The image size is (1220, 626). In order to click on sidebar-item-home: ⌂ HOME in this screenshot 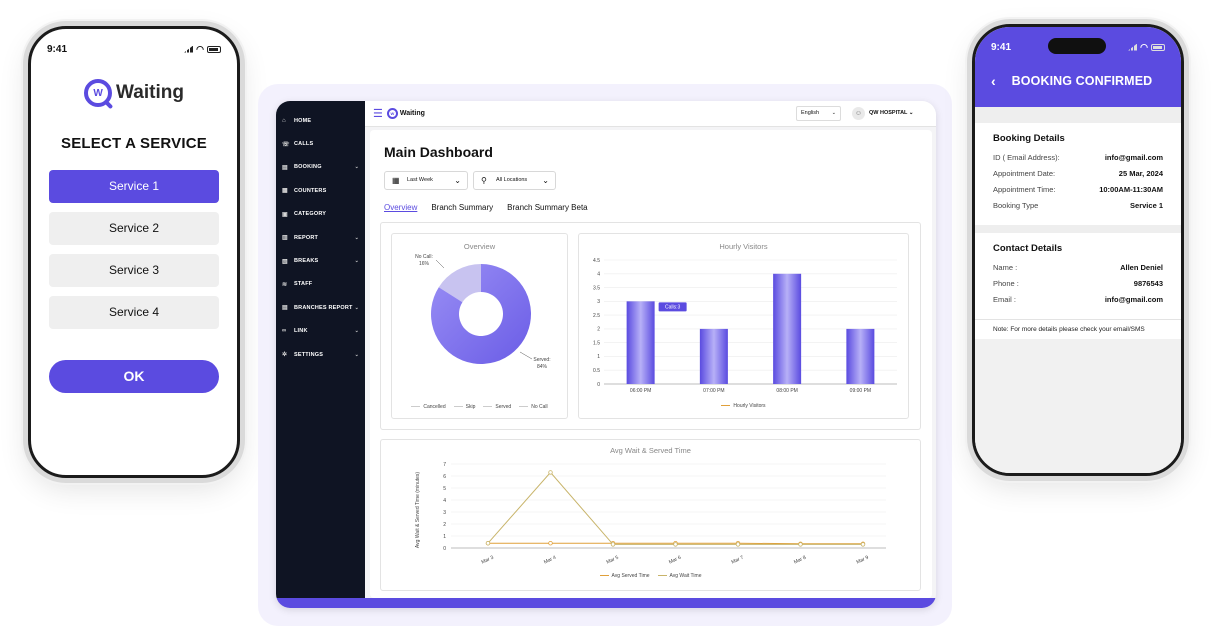, I will do `click(320, 120)`.